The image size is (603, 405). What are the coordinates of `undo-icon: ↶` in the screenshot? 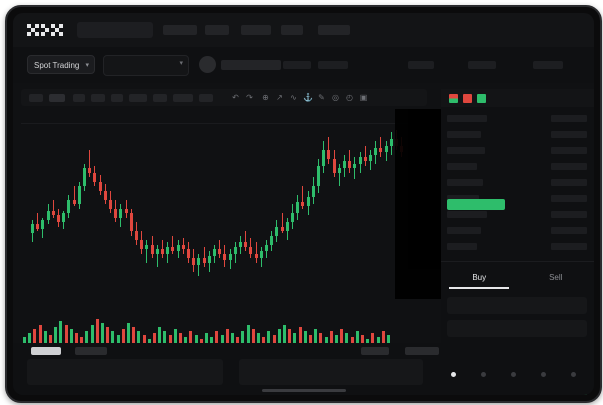 It's located at (235, 97).